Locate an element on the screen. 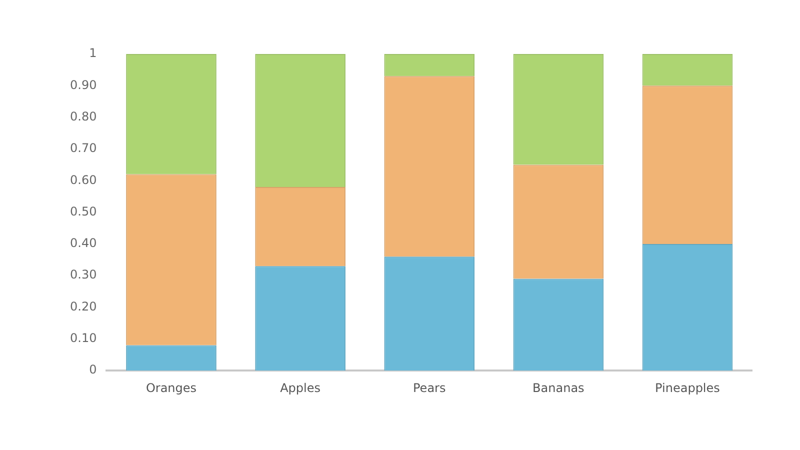 The height and width of the screenshot is (450, 800). y-tick-label: 0.60 is located at coordinates (83, 179).